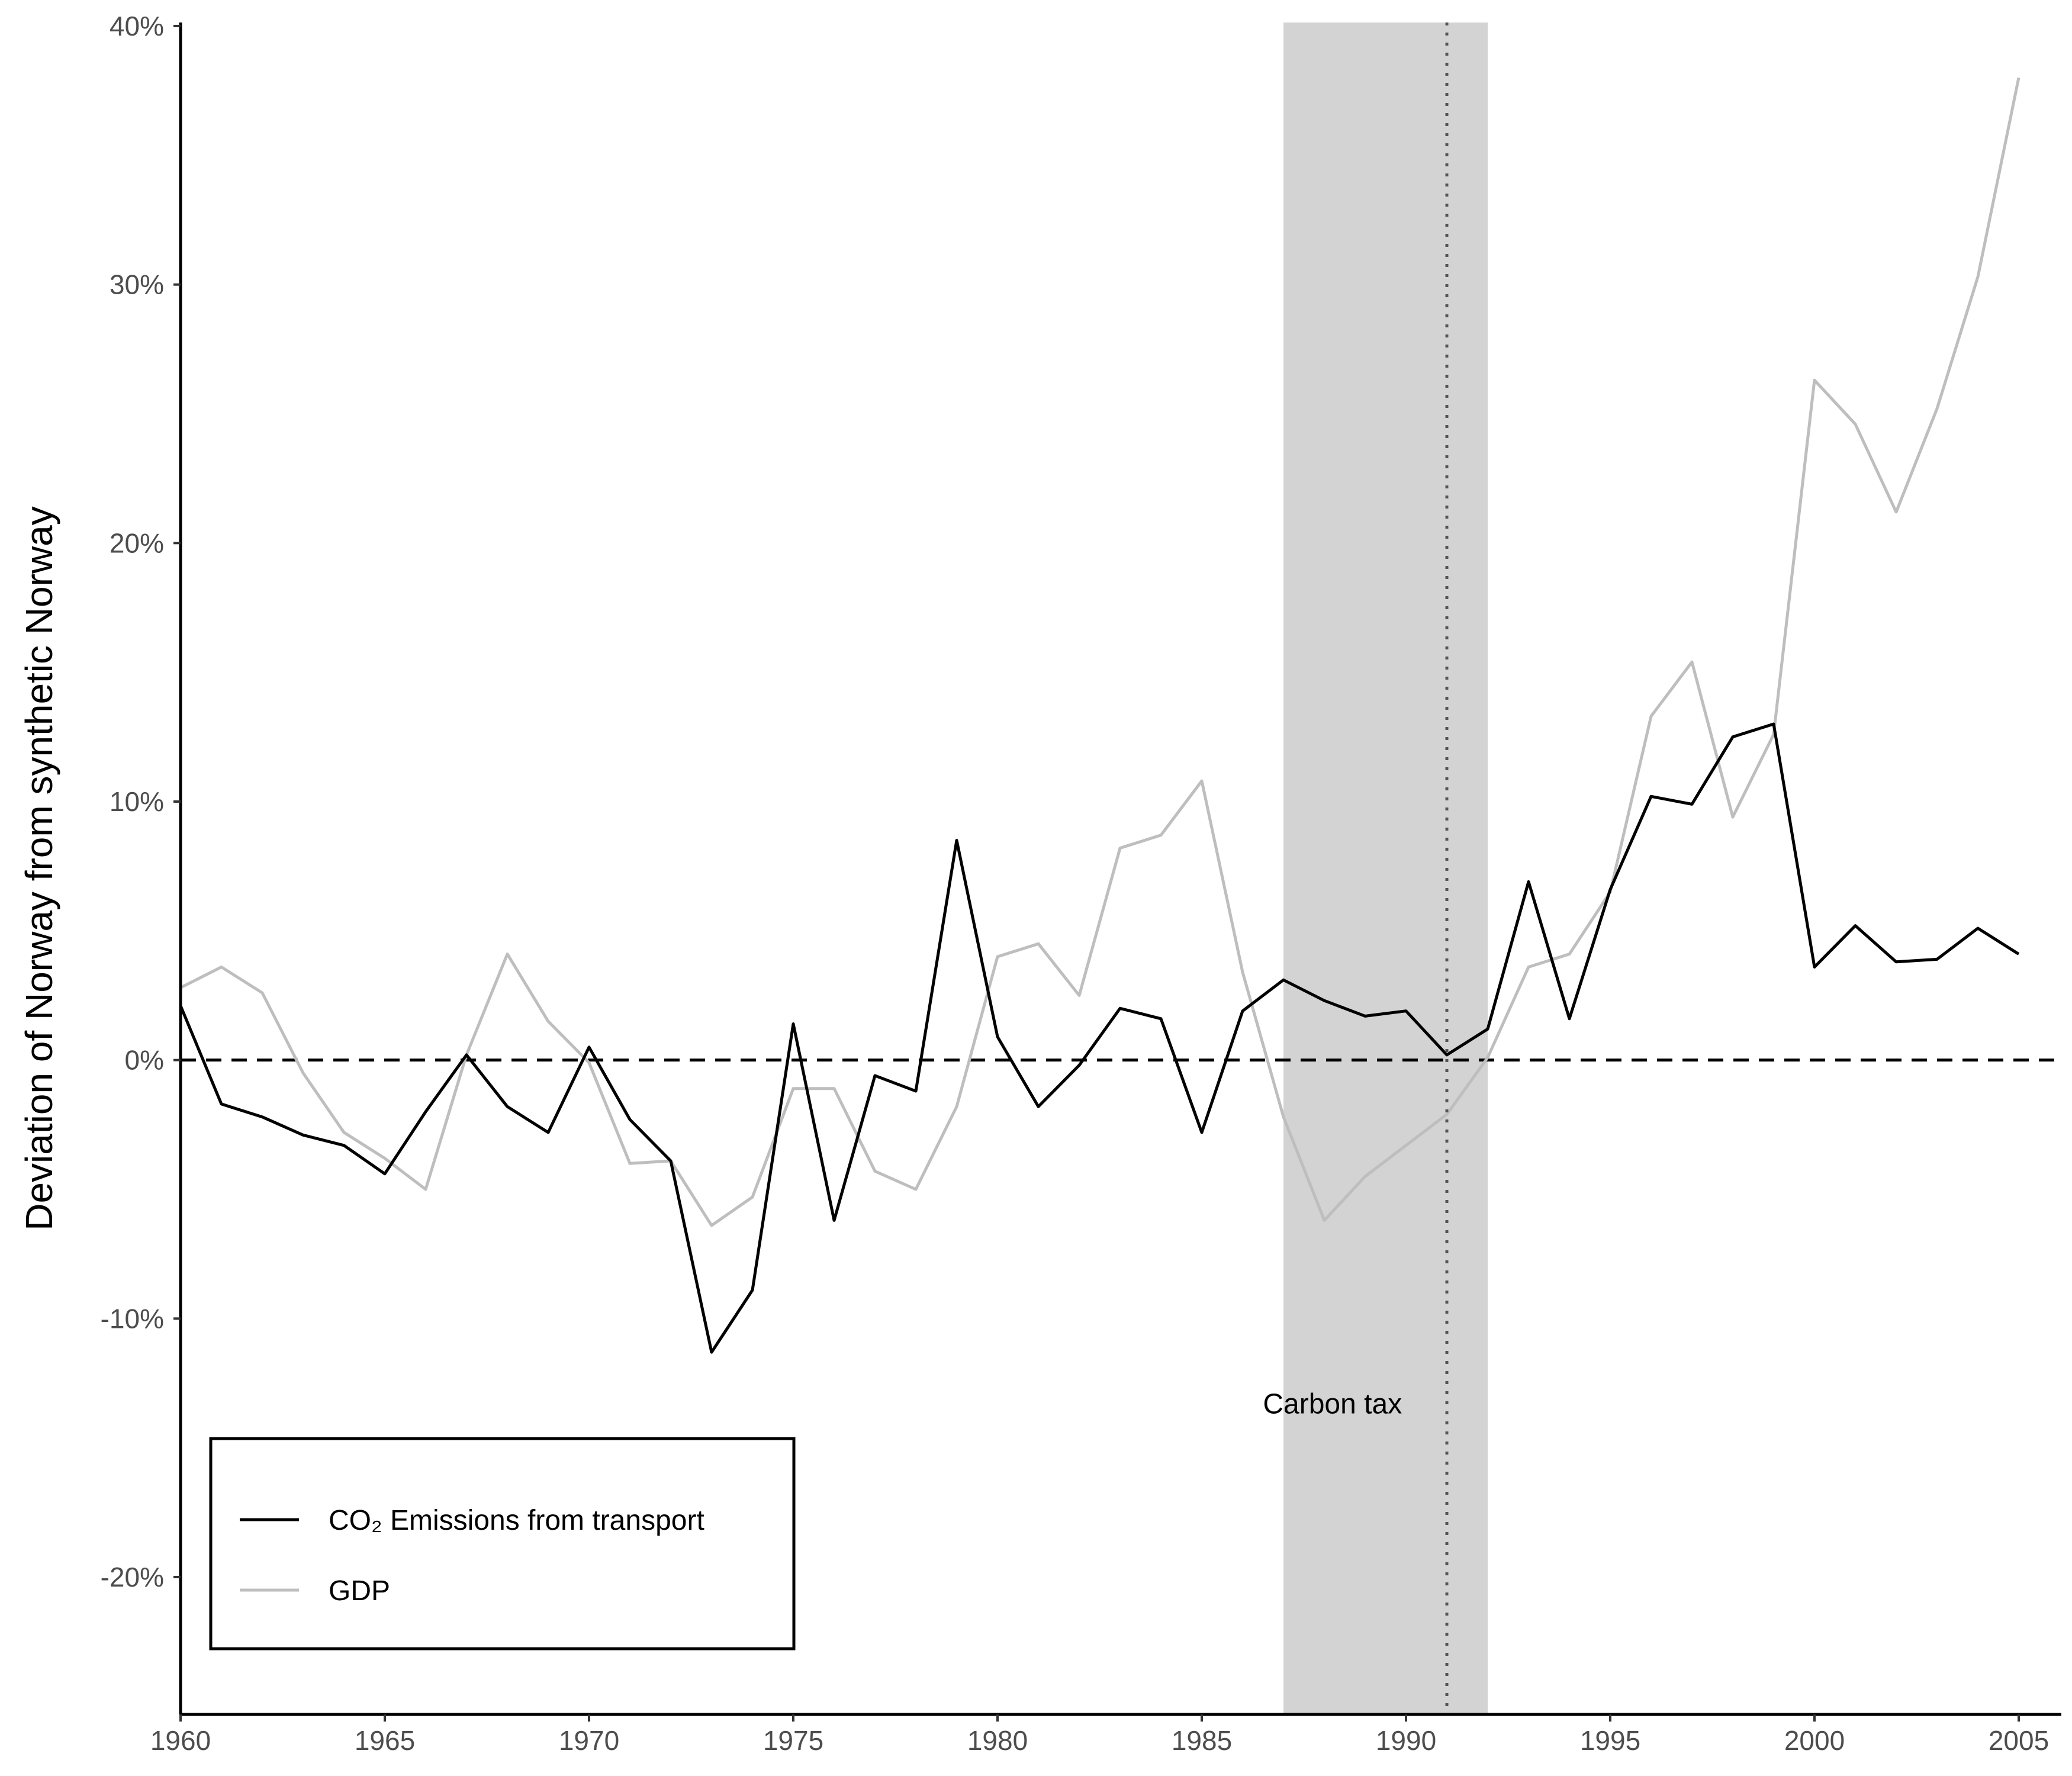 The height and width of the screenshot is (1776, 2072). I want to click on x-tick-label: 2000, so click(1814, 1740).